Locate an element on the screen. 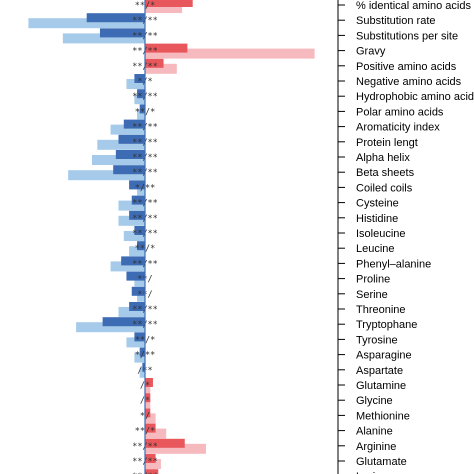 The width and height of the screenshot is (474, 474). bar-dark-alpha-helix is located at coordinates (130, 154).